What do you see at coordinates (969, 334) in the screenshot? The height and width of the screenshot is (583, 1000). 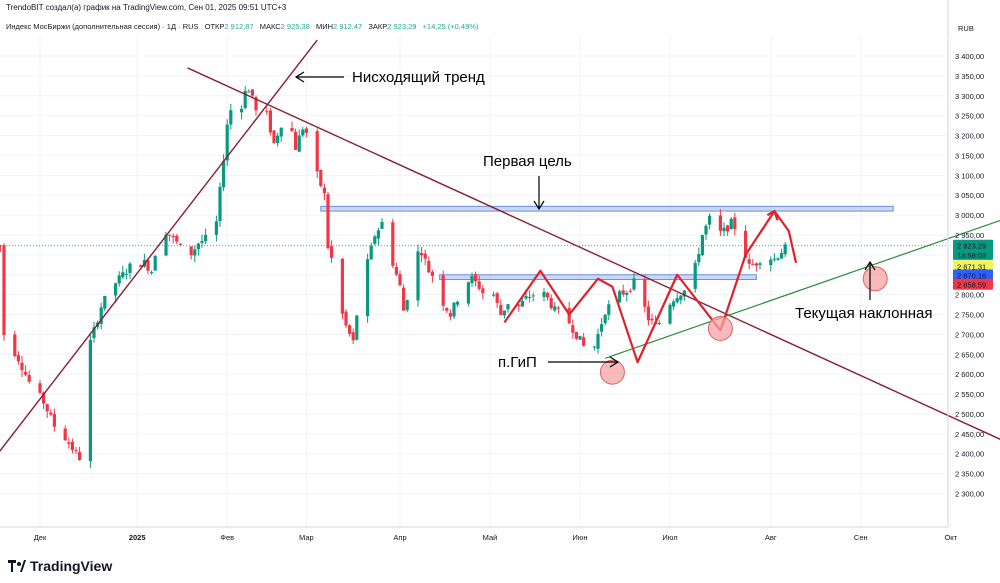 I see `y-tick-label: 2 700,00` at bounding box center [969, 334].